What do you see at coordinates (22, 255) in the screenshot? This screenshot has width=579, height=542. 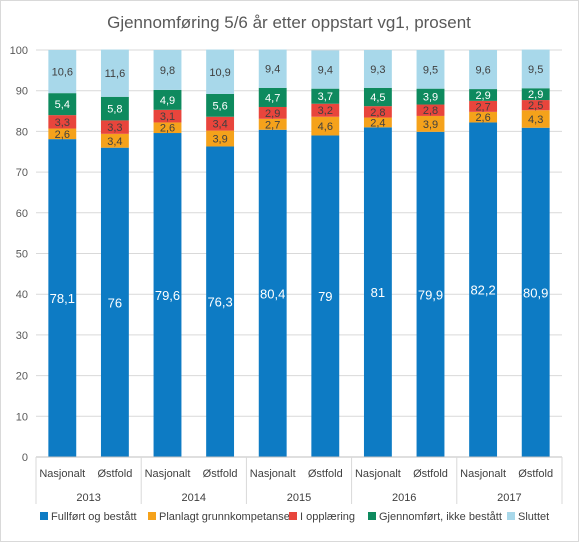 I see `y-tick-label: 50` at bounding box center [22, 255].